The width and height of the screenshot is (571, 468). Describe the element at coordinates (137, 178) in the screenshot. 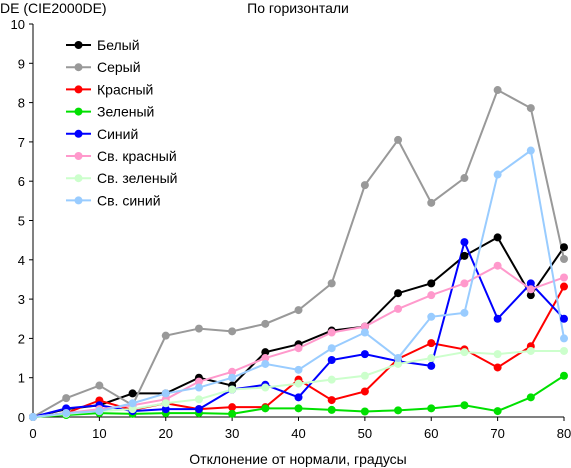

I see `legend-label: Св. зеленый` at that location.